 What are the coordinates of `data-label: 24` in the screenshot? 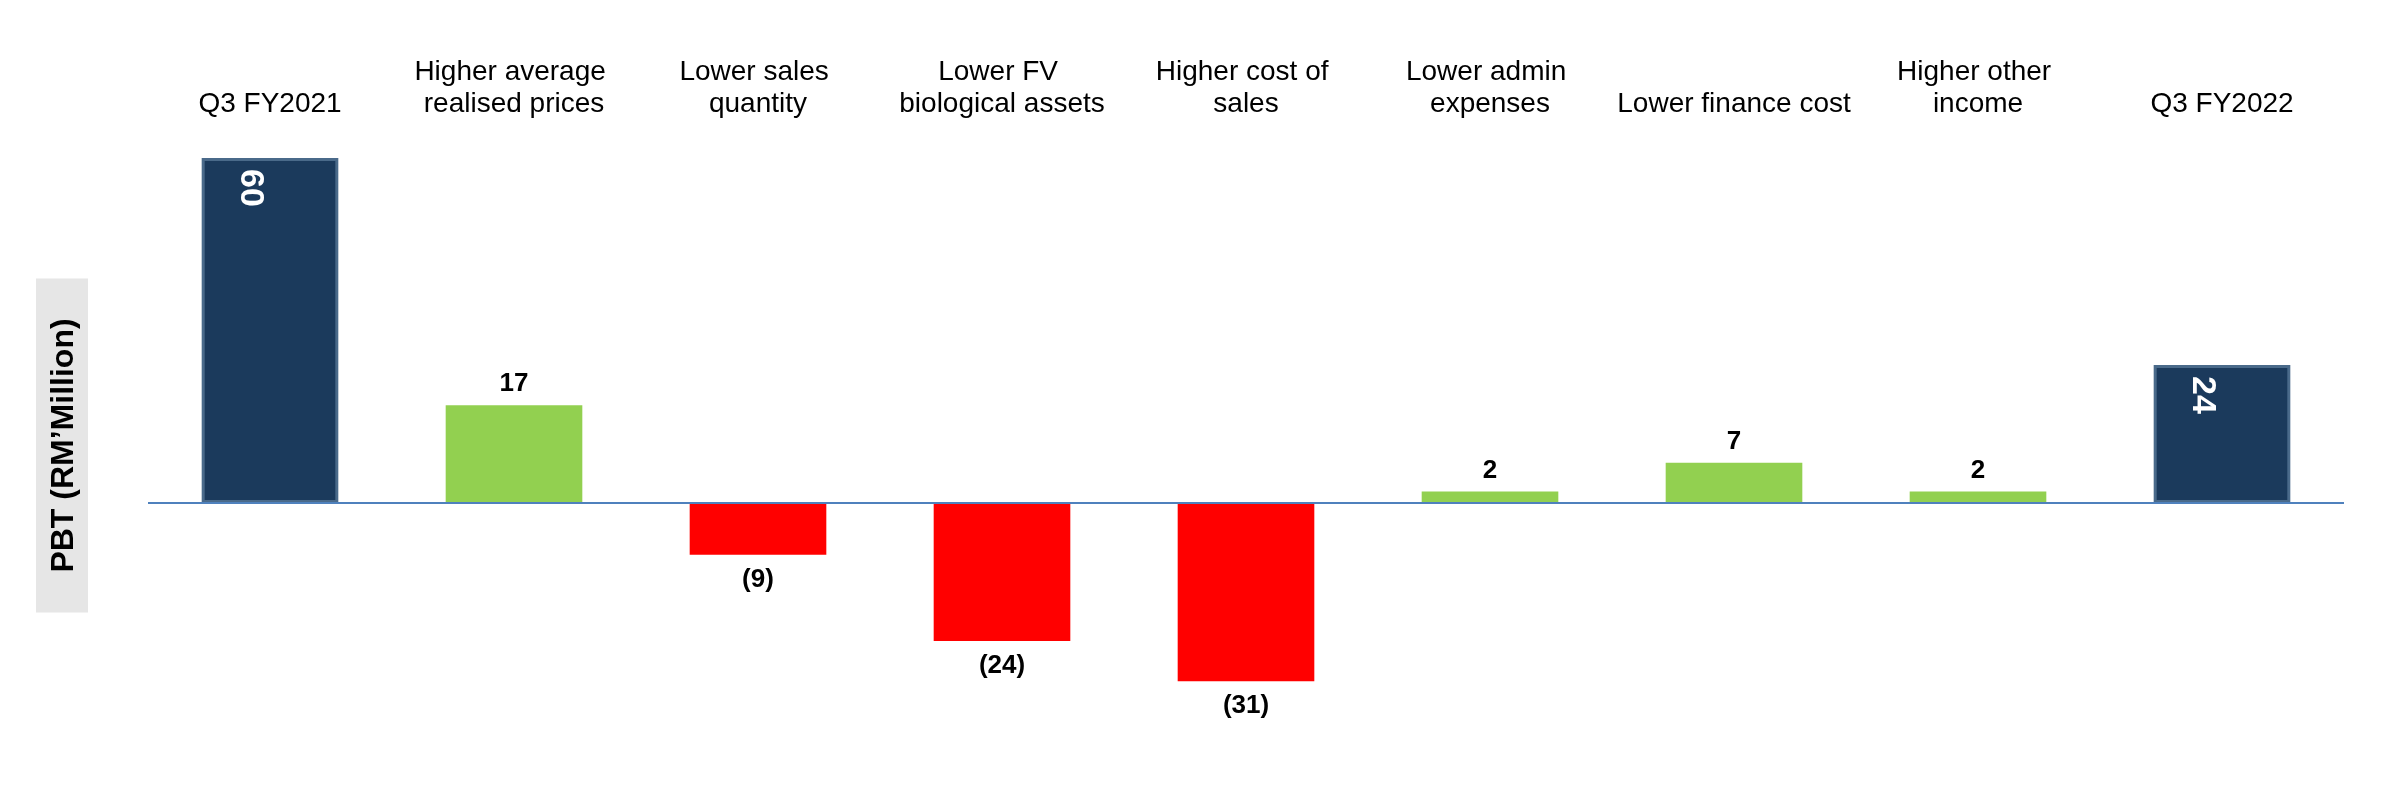 It's located at (2205, 395).